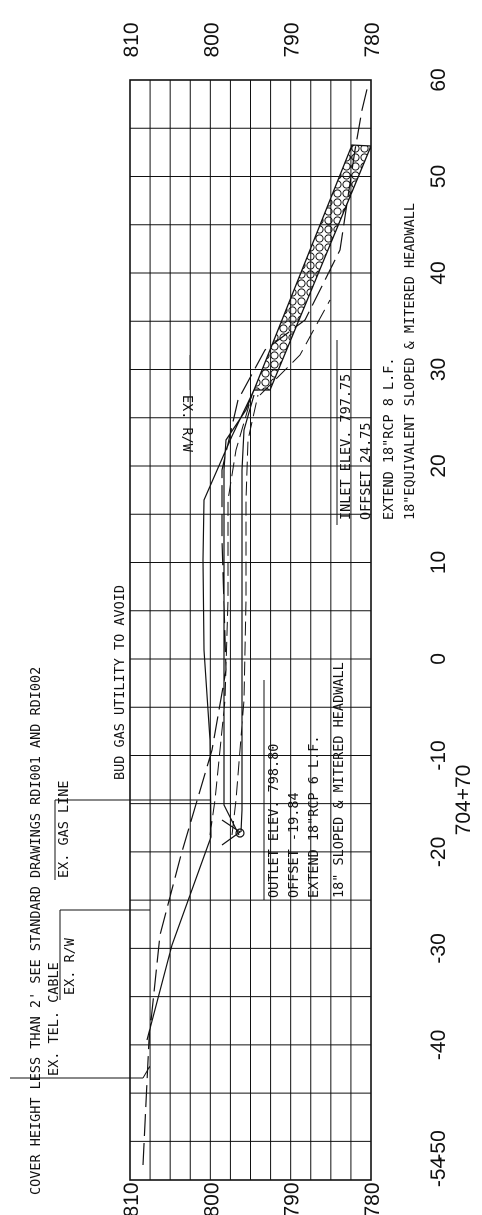 This screenshot has width=482, height=1215. I want to click on offset-label: -40, so click(438, 1045).